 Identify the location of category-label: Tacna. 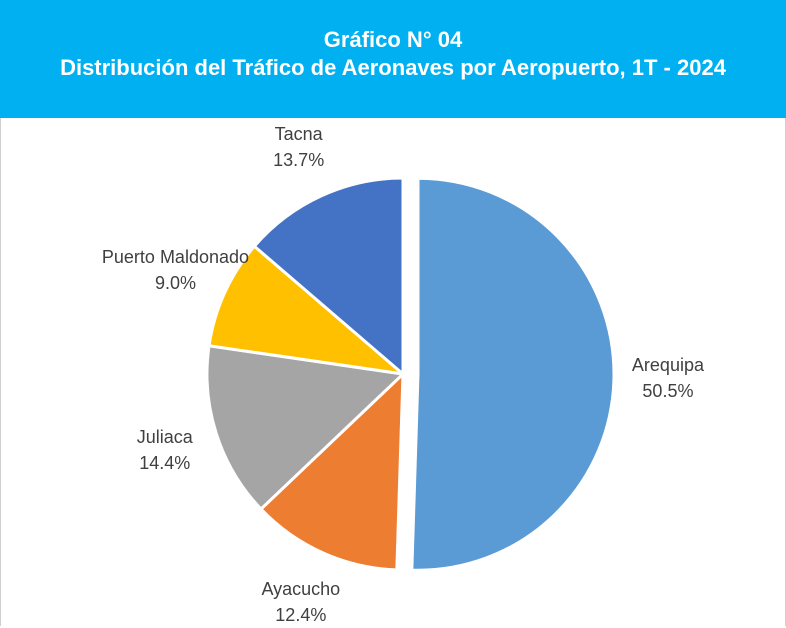
(298, 133).